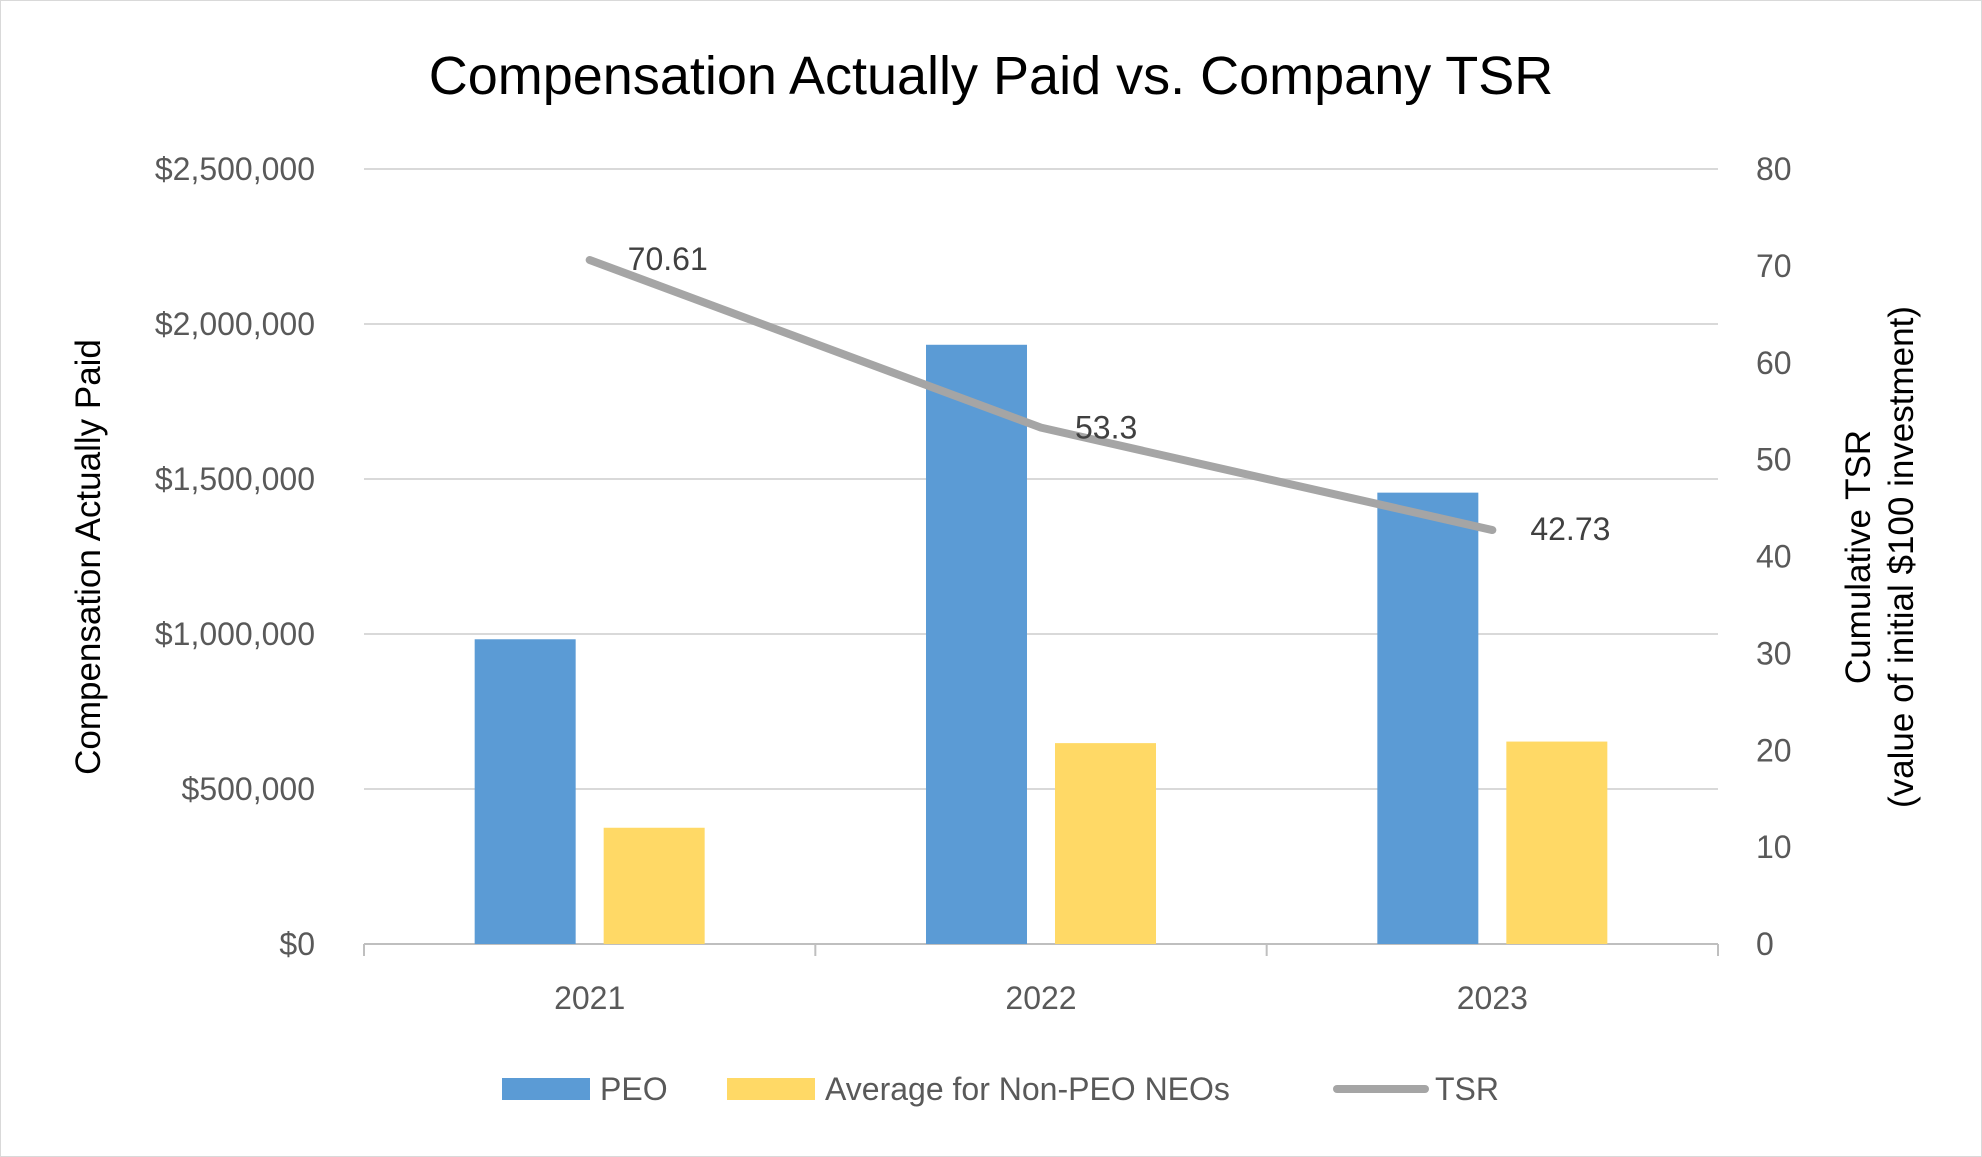 This screenshot has width=1982, height=1157. I want to click on y-tick-left: $2,000,000, so click(235, 324).